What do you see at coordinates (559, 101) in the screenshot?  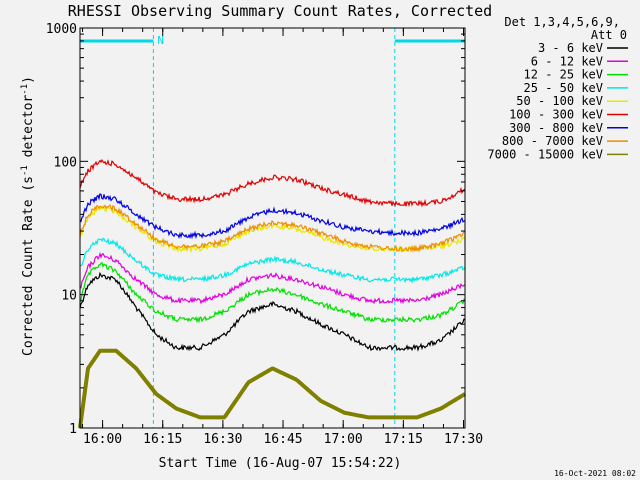 I see `legend-label: 50 - 100 keV` at bounding box center [559, 101].